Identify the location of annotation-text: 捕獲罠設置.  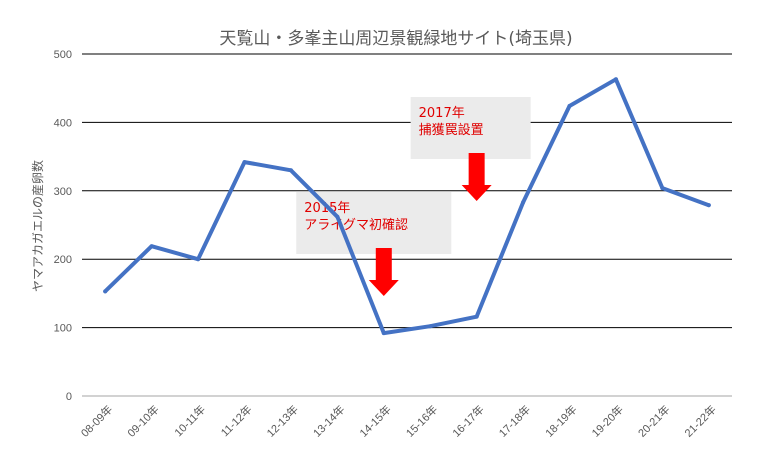
(451, 130).